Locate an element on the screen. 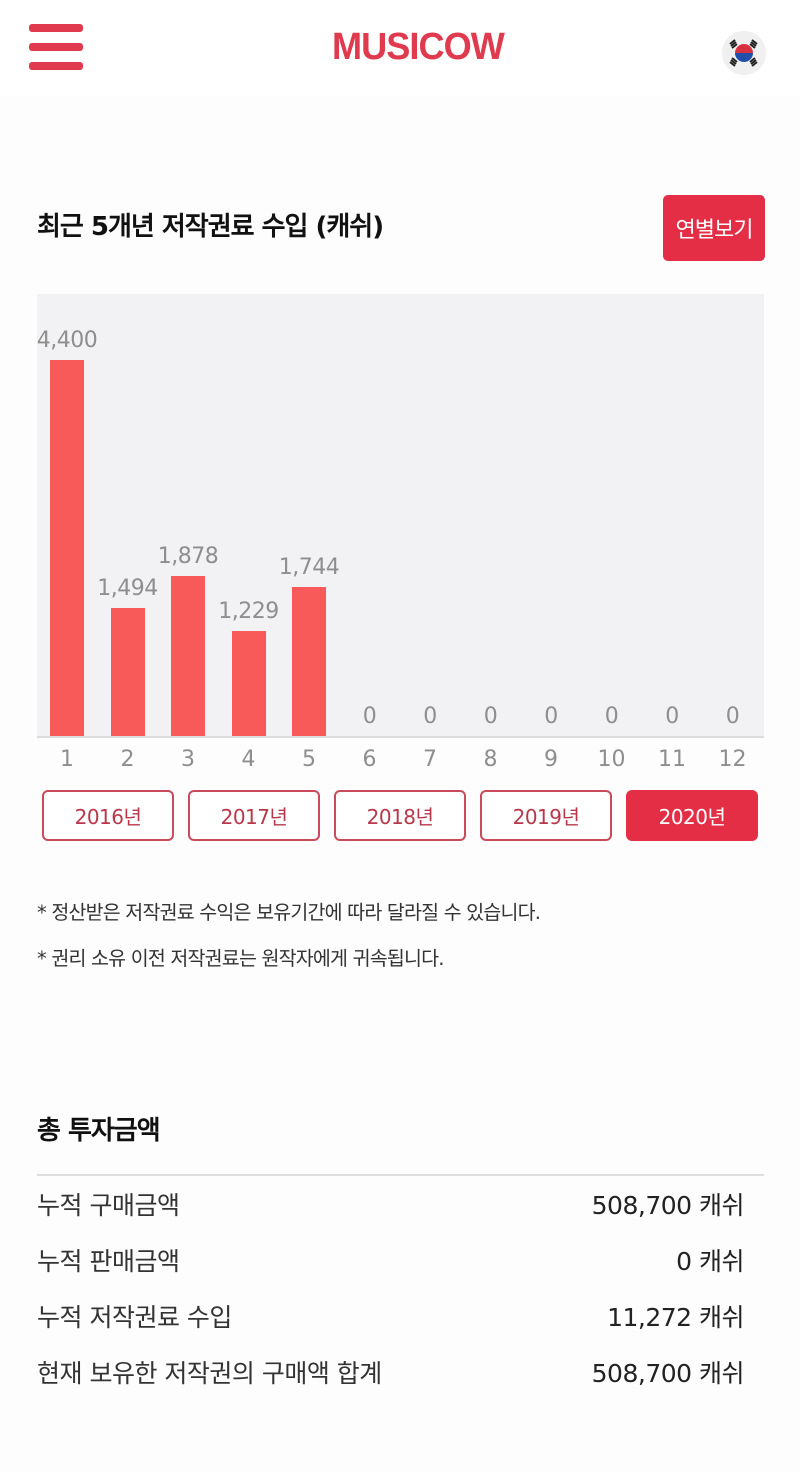  x-axis-label: 8 is located at coordinates (490, 759).